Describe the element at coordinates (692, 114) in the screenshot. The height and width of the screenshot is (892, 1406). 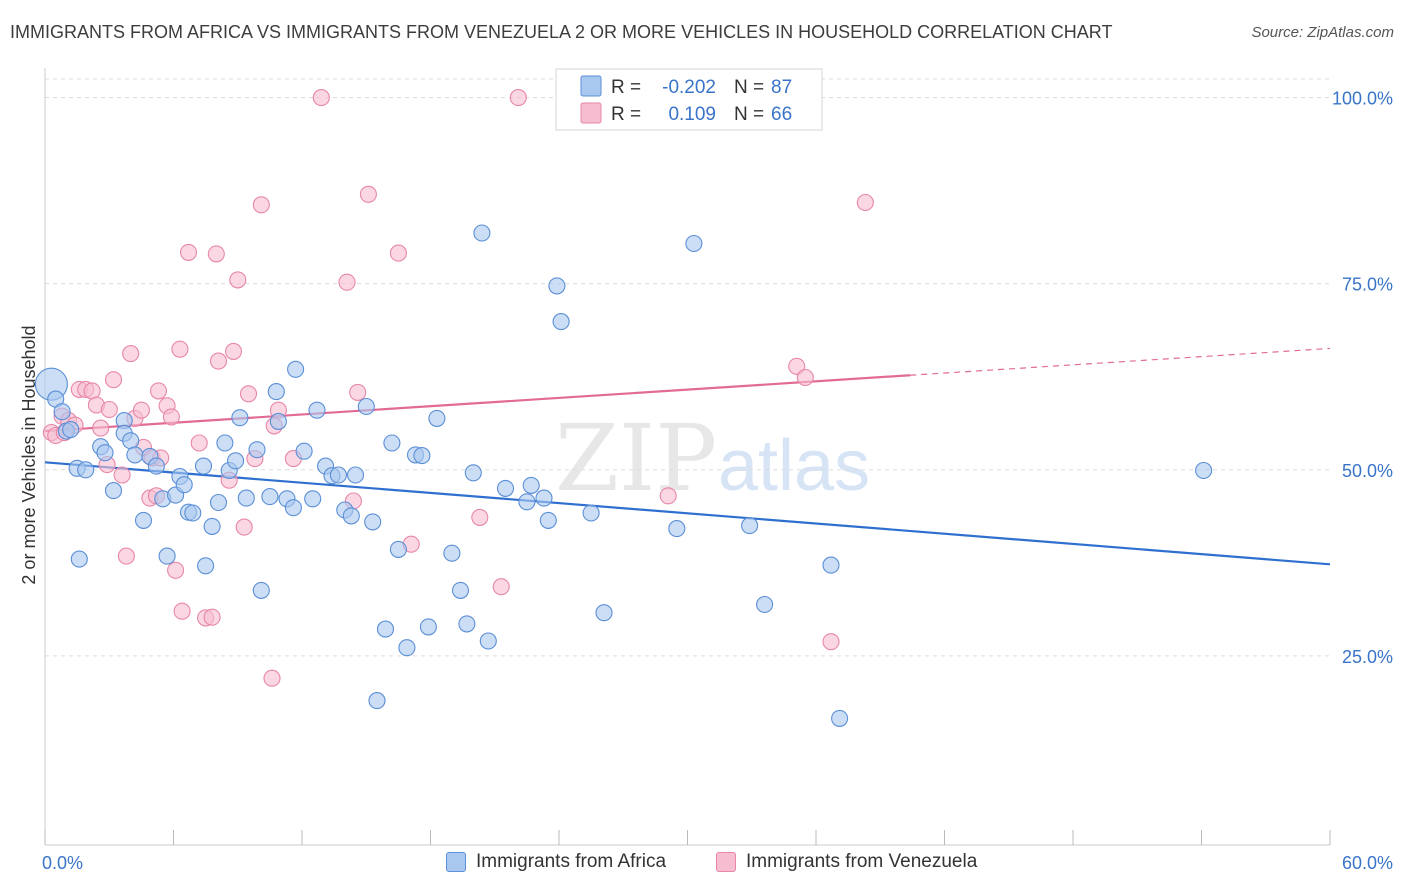
I see `stats-legend-r-value-venezuela: 0.109` at that location.